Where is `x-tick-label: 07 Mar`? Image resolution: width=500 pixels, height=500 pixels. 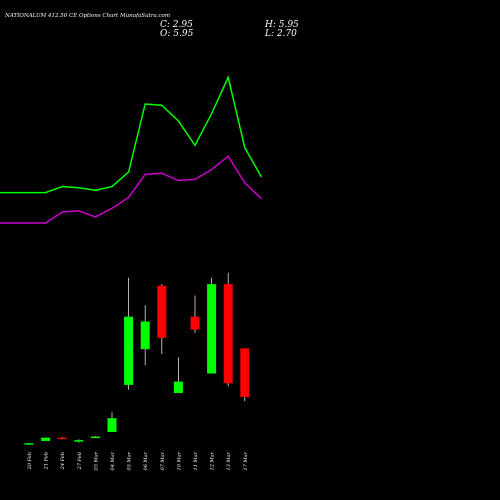
x-tick-label: 07 Mar is located at coordinates (163, 460).